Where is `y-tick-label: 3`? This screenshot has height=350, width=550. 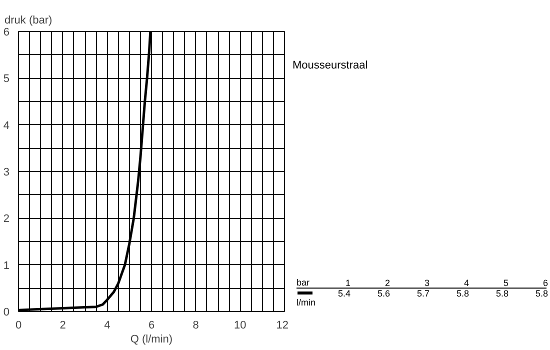
y-tick-label: 3 is located at coordinates (6, 172).